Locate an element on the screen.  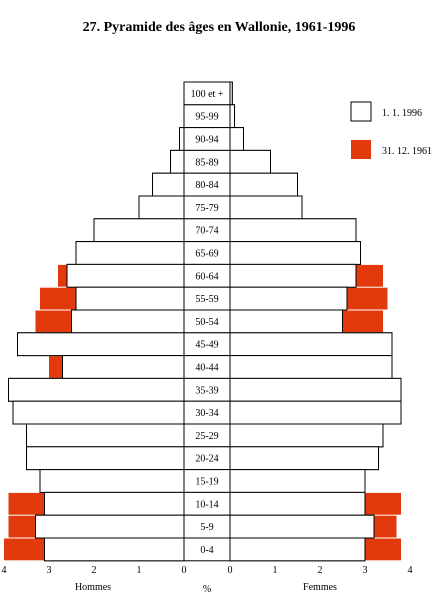
age-label-25-29: 25-29 is located at coordinates (206, 436).